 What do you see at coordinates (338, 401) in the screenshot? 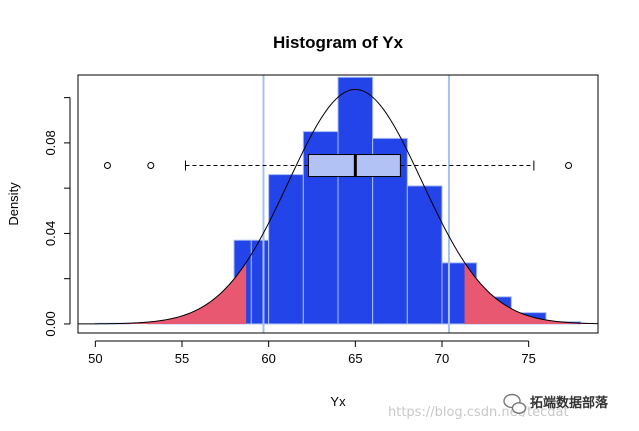
I see `x-axis-label: Yx` at bounding box center [338, 401].